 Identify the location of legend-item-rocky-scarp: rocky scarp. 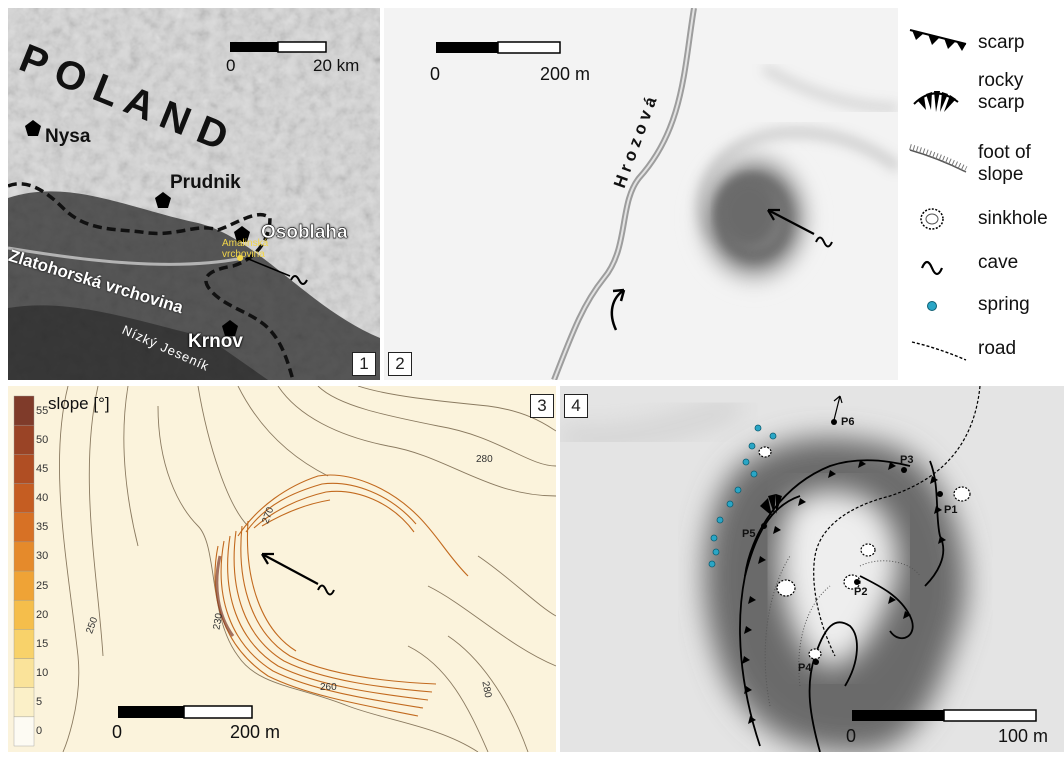
(982, 98).